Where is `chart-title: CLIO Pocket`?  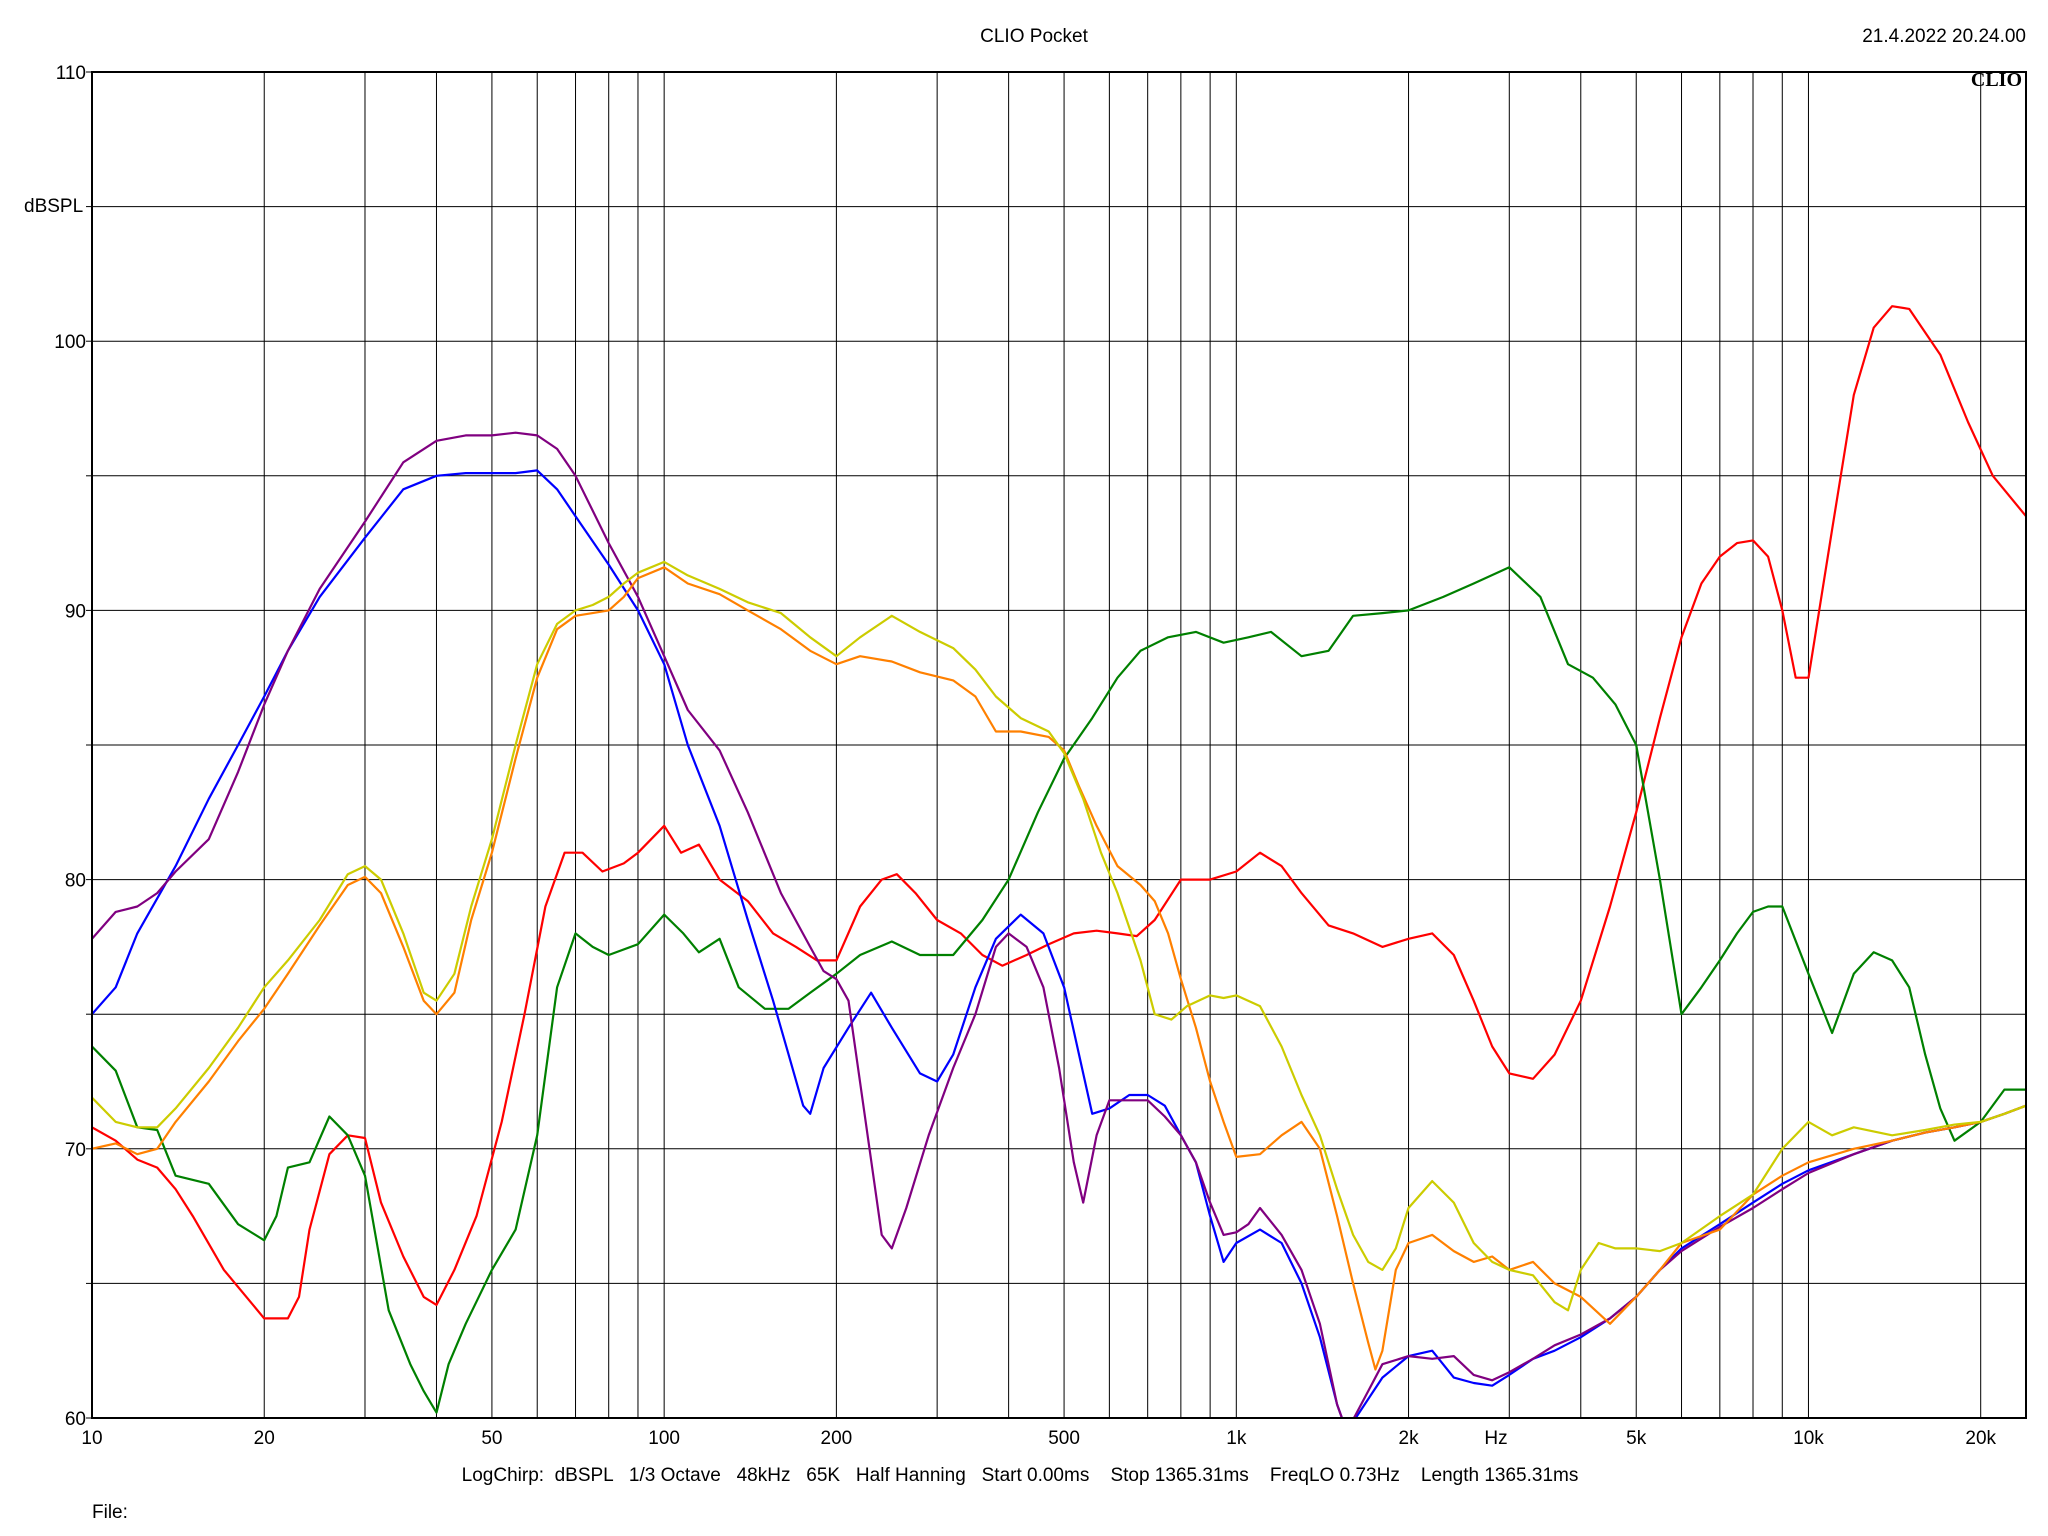
chart-title: CLIO Pocket is located at coordinates (1034, 36).